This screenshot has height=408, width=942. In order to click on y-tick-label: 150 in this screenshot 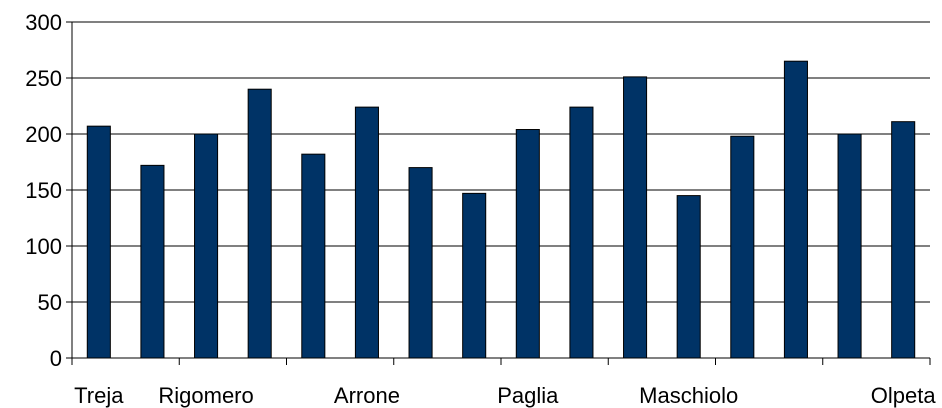, I will do `click(43, 190)`.